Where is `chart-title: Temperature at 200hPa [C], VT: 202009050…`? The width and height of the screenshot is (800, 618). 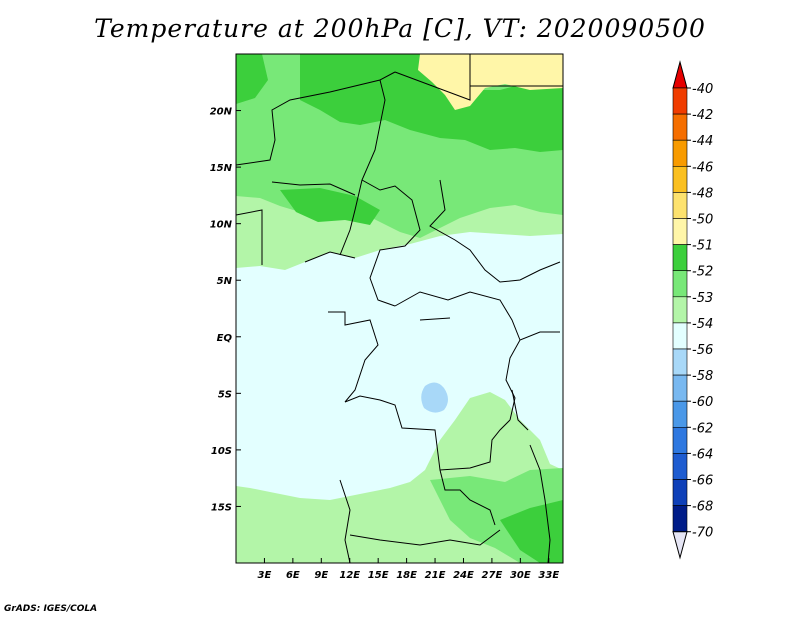
chart-title: Temperature at 200hPa [C], VT: 202009050… is located at coordinates (400, 28).